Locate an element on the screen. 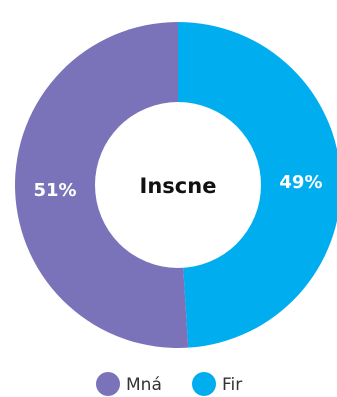 The height and width of the screenshot is (397, 337). legend-label-1: Fir is located at coordinates (232, 385).